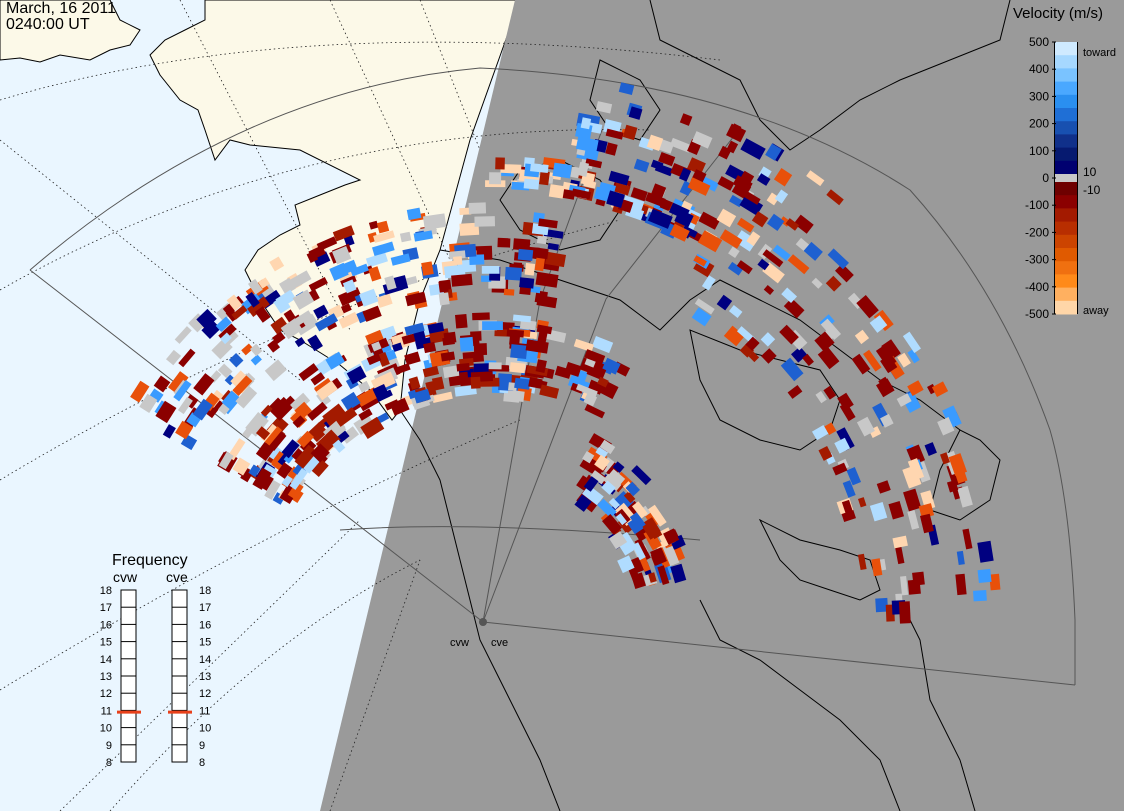  What do you see at coordinates (48, 24) in the screenshot?
I see `time-title: 0240:00 UT` at bounding box center [48, 24].